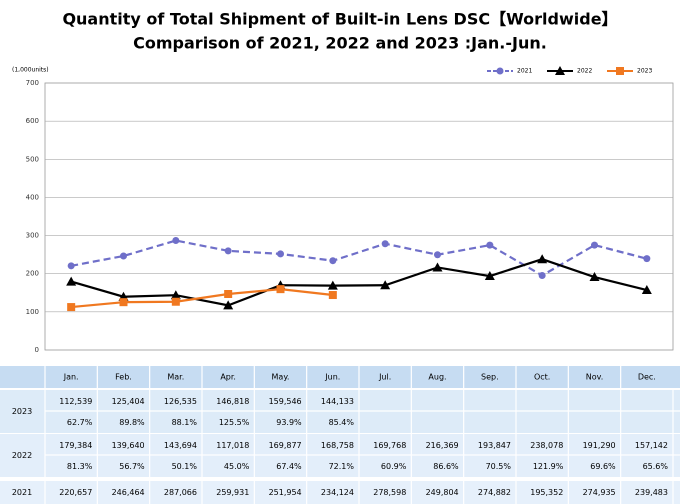 This screenshot has height=504, width=680. What do you see at coordinates (30, 70) in the screenshot?
I see `y-axis-label: (1,000units)` at bounding box center [30, 70].